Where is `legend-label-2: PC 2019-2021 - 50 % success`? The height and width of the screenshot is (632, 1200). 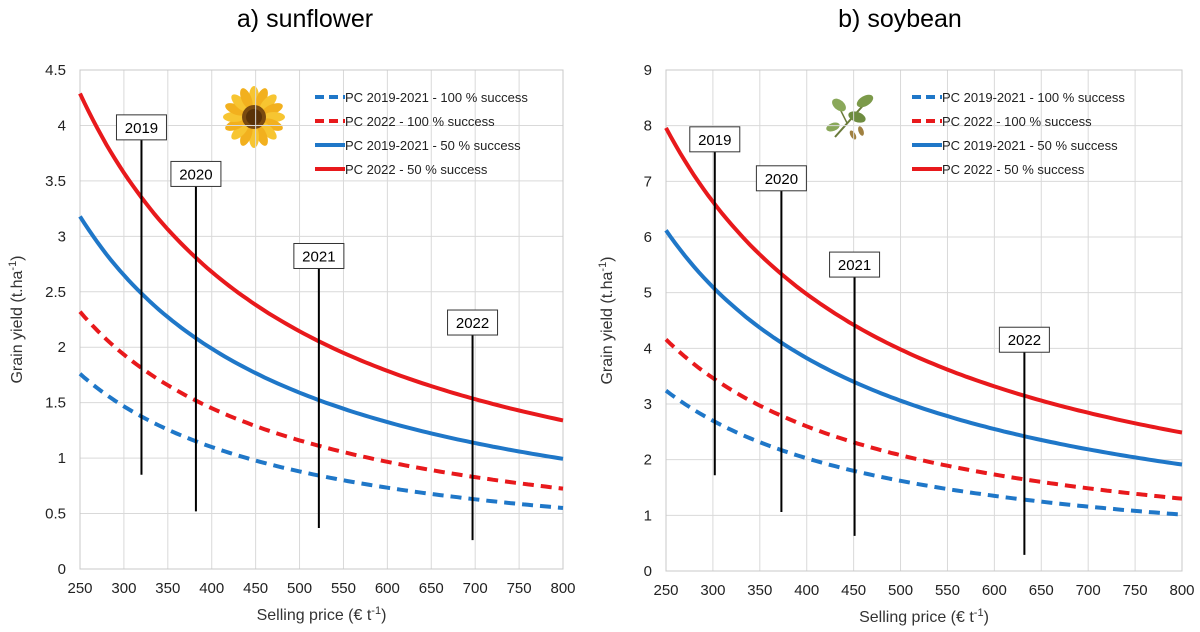
legend-label-2: PC 2019-2021 - 50 % success is located at coordinates (1030, 145).